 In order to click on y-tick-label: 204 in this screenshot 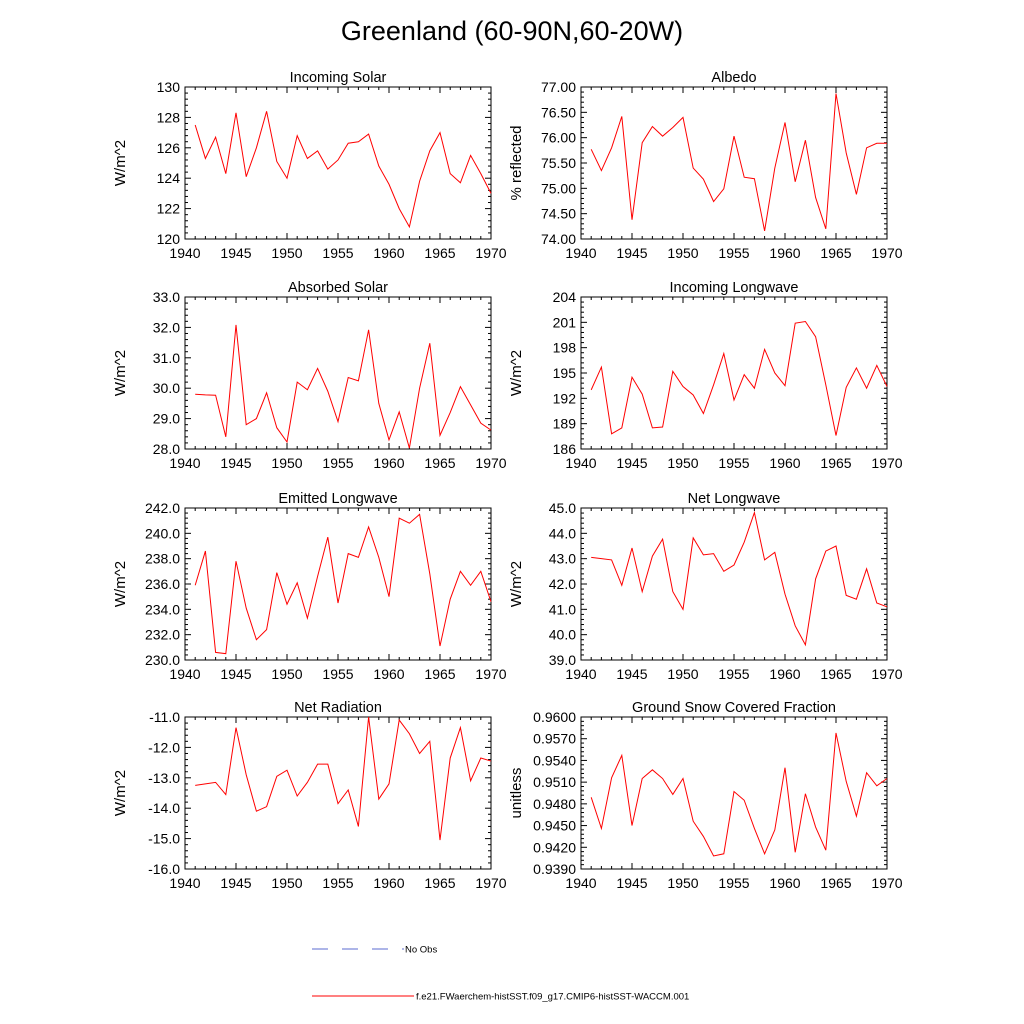, I will do `click(565, 297)`.